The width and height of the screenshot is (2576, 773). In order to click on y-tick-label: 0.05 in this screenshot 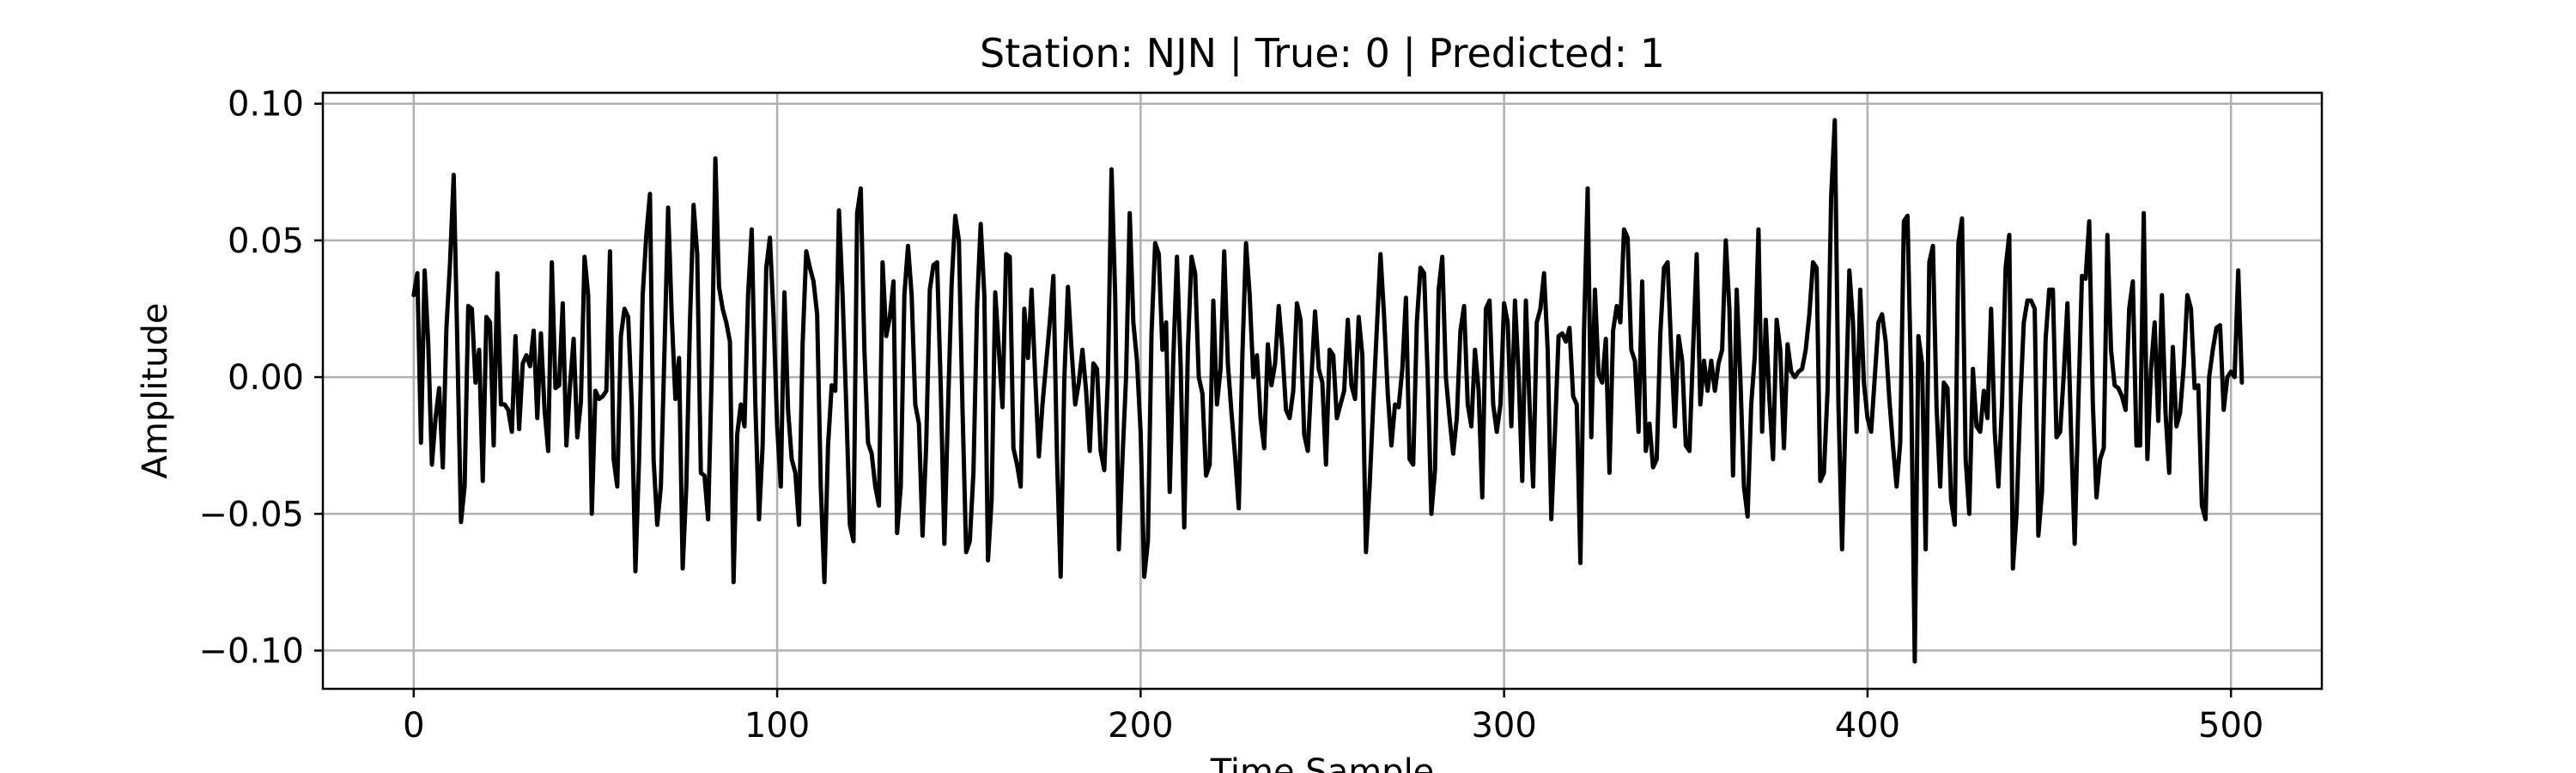, I will do `click(266, 241)`.